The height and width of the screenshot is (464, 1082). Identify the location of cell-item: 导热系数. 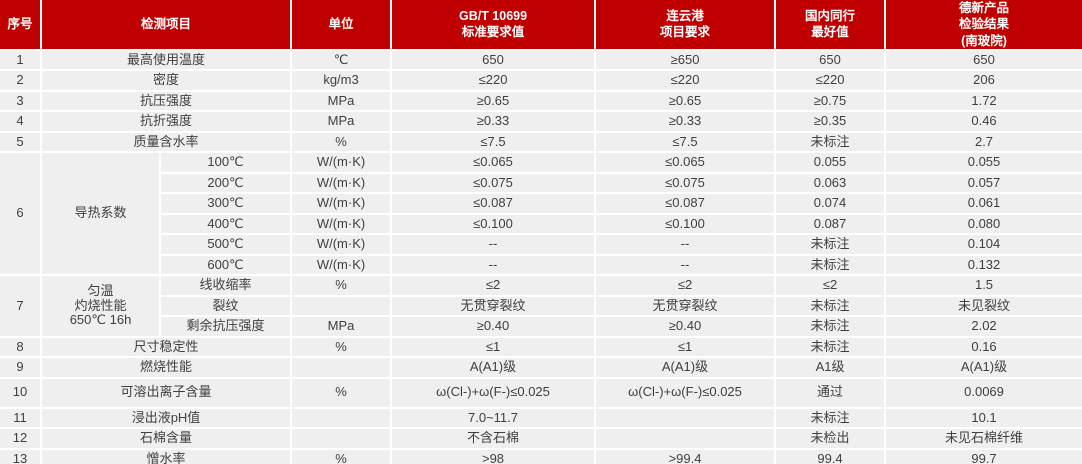
(100, 214).